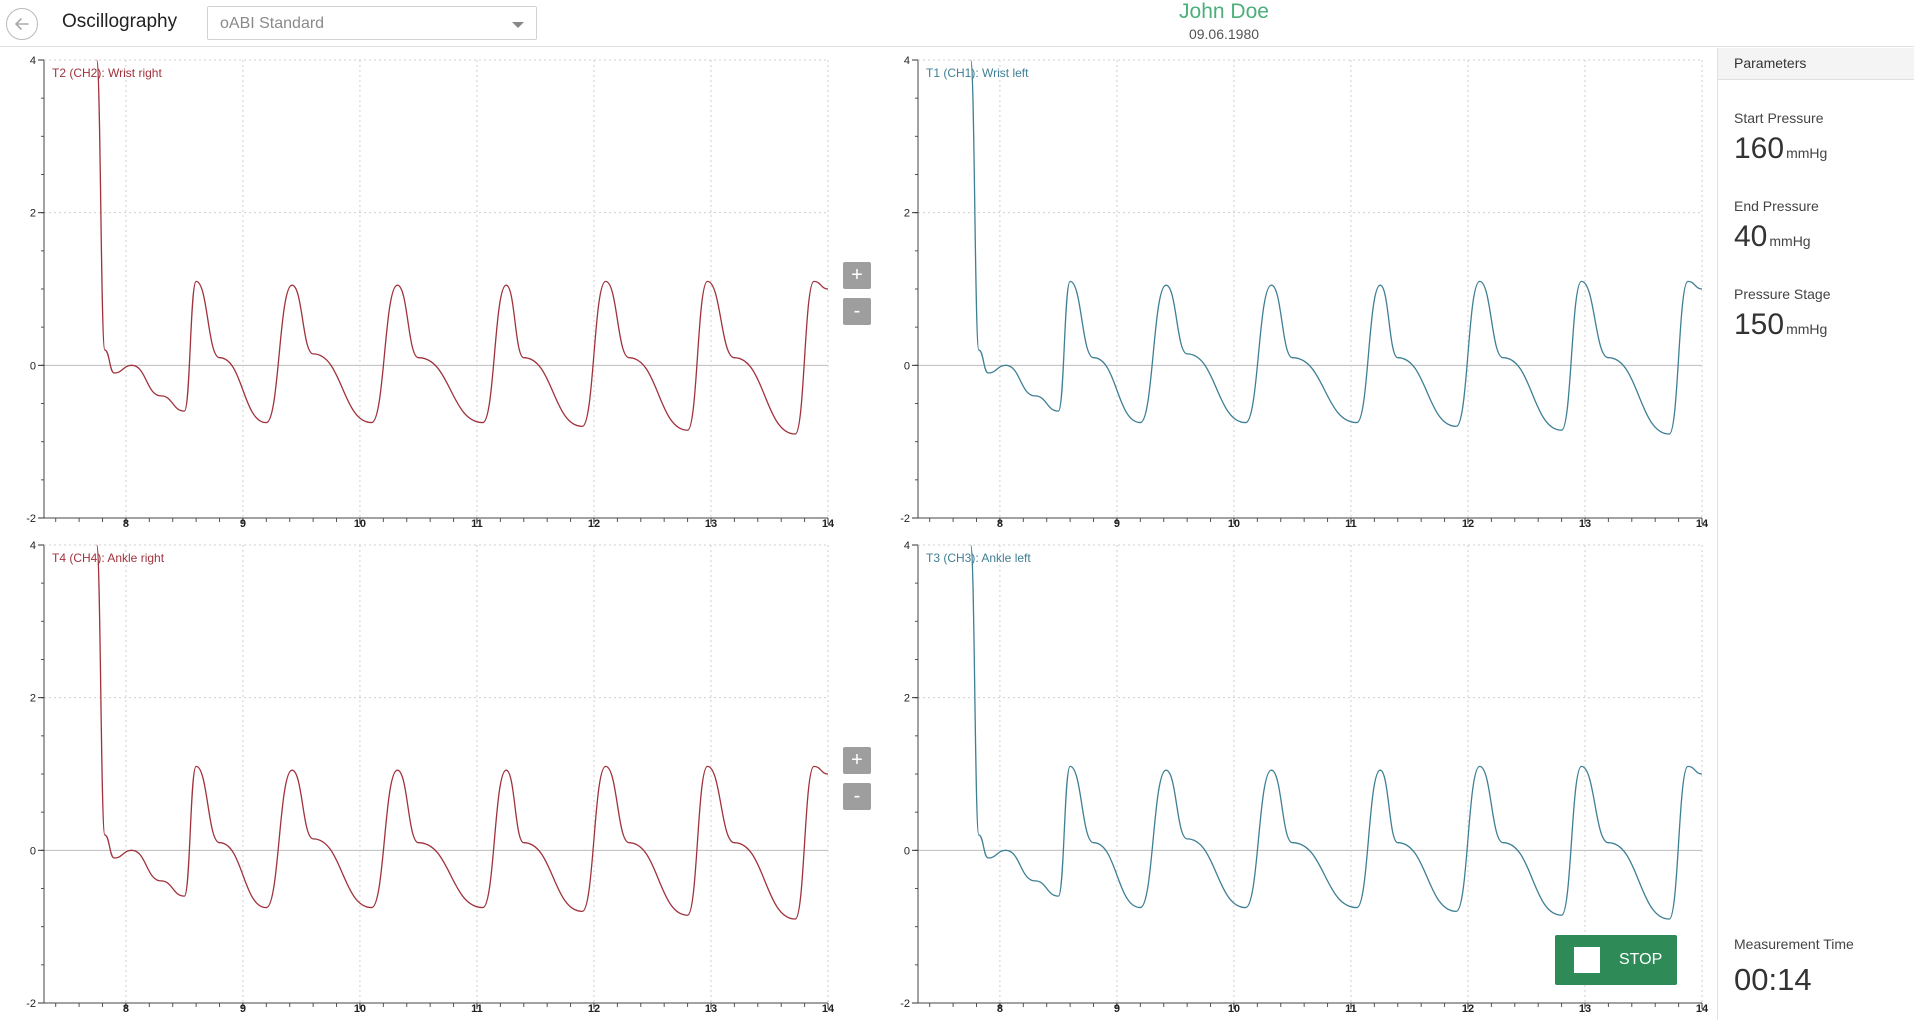 The height and width of the screenshot is (1020, 1914). I want to click on param-value: 40, so click(1751, 236).